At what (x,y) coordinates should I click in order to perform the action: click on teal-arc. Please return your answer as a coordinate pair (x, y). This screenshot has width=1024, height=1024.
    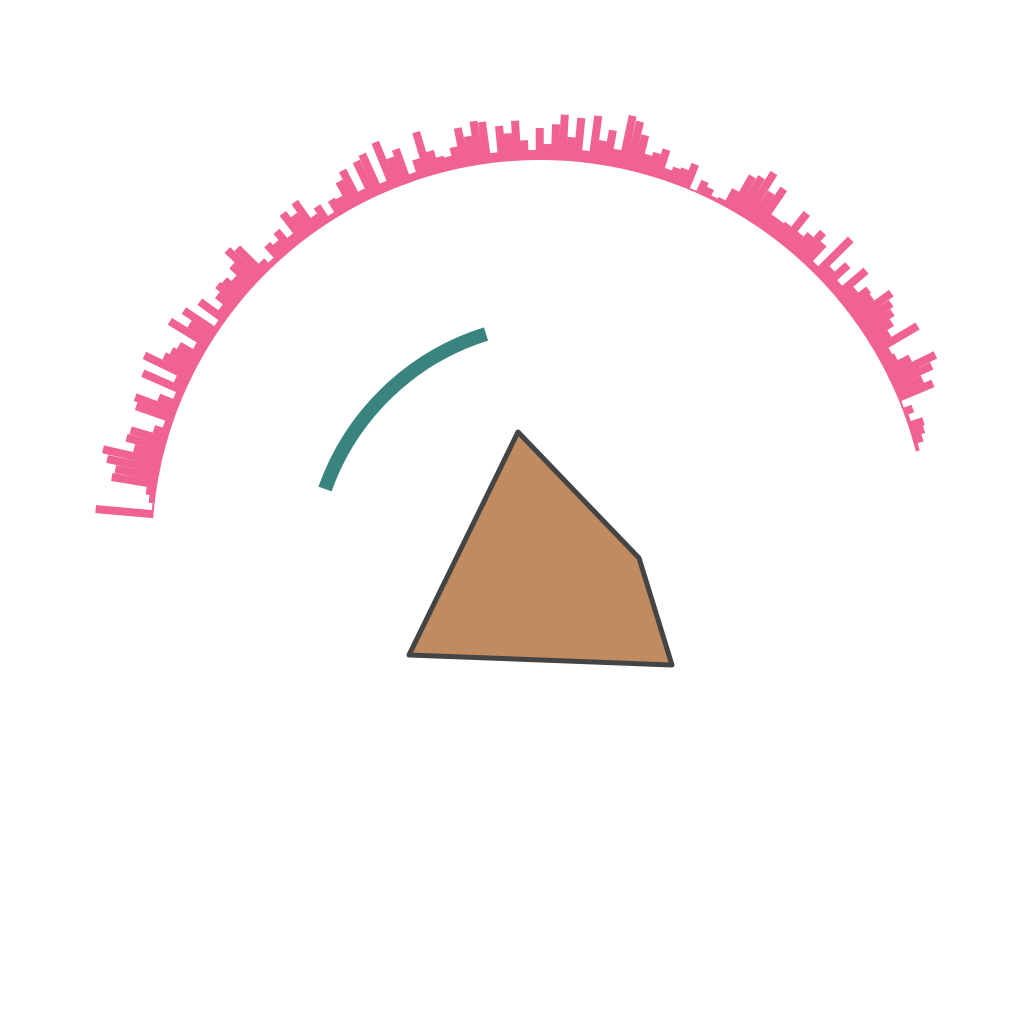
    Looking at the image, I should click on (403, 409).